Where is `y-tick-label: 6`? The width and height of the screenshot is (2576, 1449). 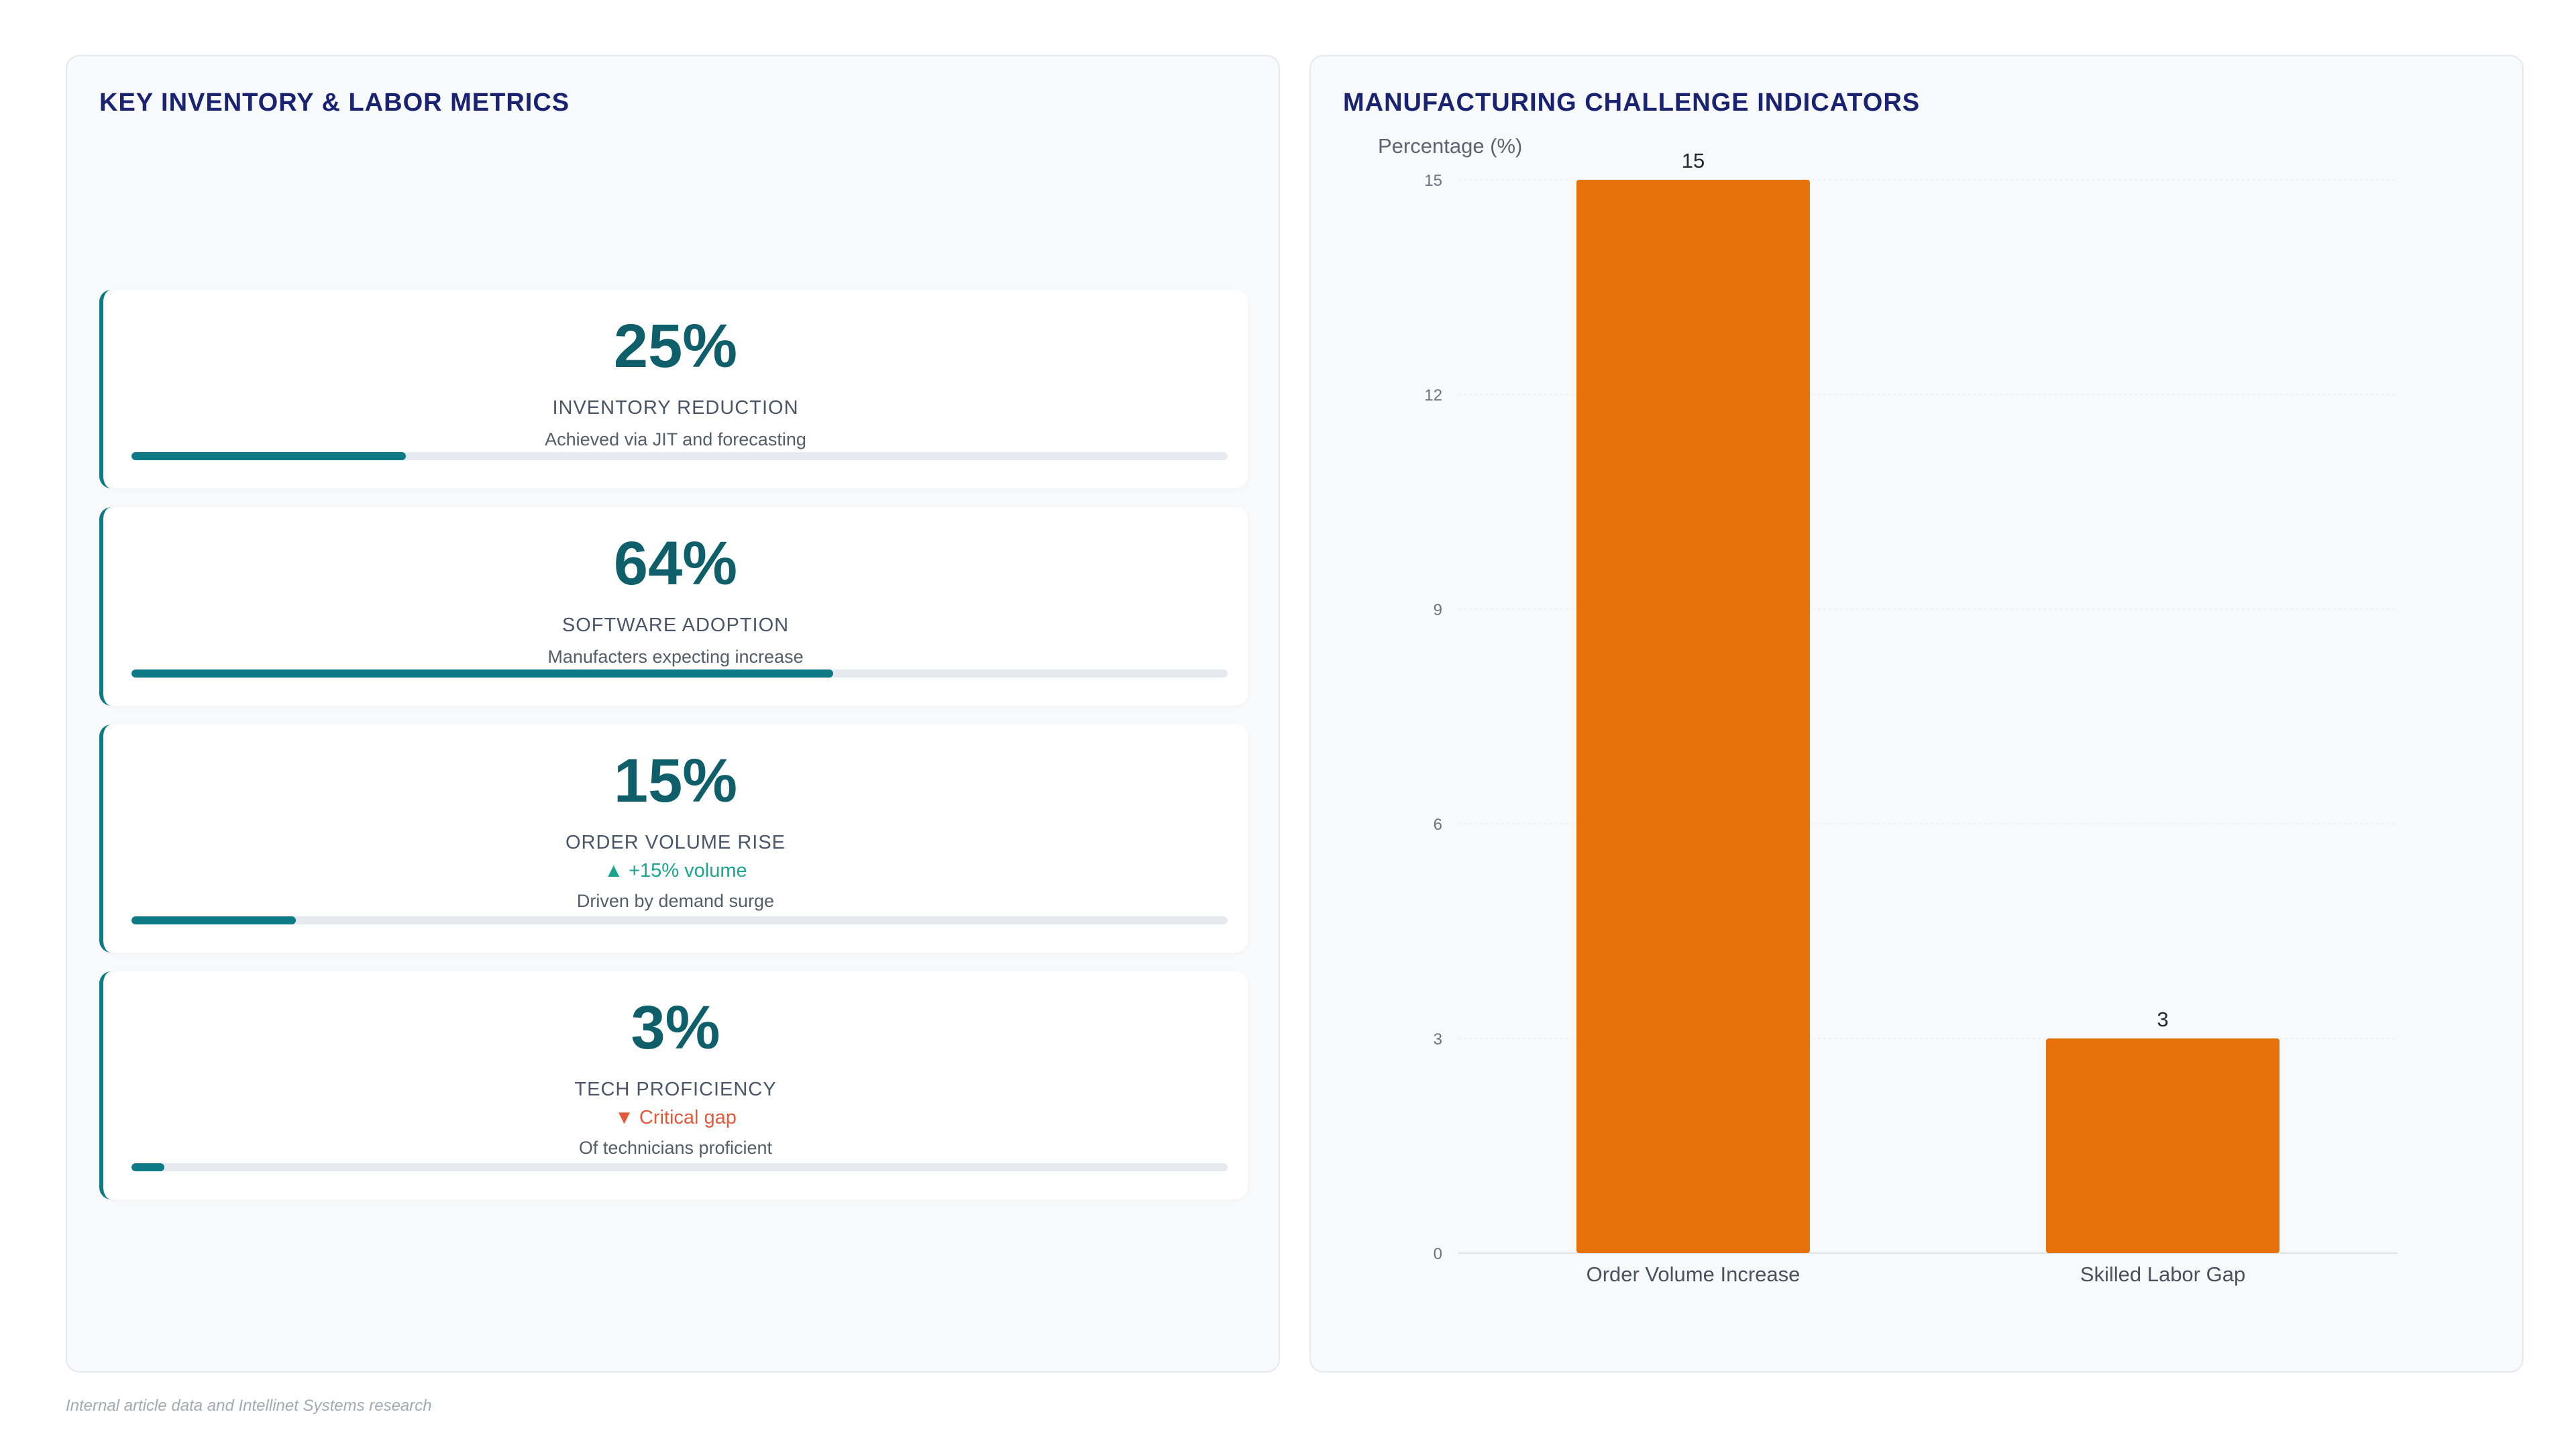 y-tick-label: 6 is located at coordinates (1438, 825).